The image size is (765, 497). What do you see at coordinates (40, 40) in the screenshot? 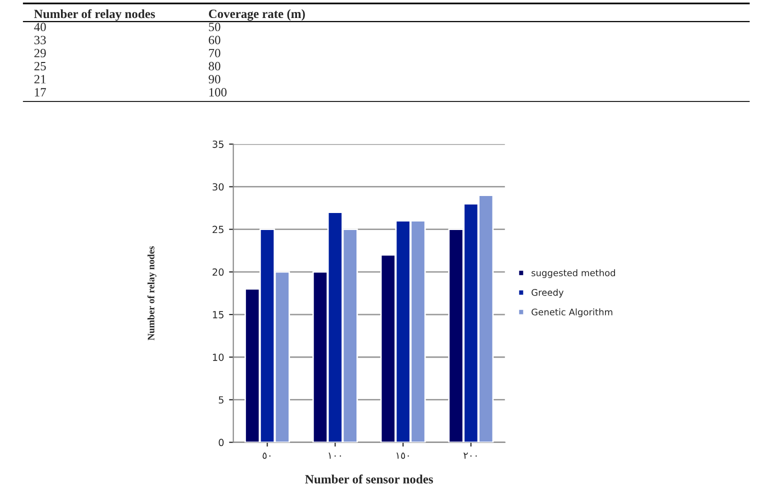
I see `text: 33` at bounding box center [40, 40].